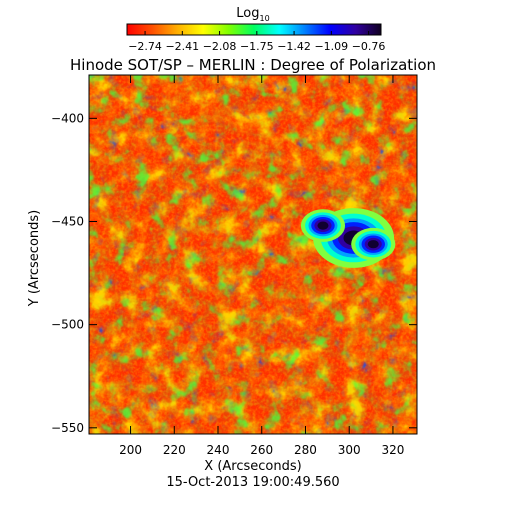 Image resolution: width=507 pixels, height=512 pixels. I want to click on colorbar-ticks: −2.74 −2.41 −2.08 −1.75 −1.42 −1.09 −0.76, so click(256, 42).